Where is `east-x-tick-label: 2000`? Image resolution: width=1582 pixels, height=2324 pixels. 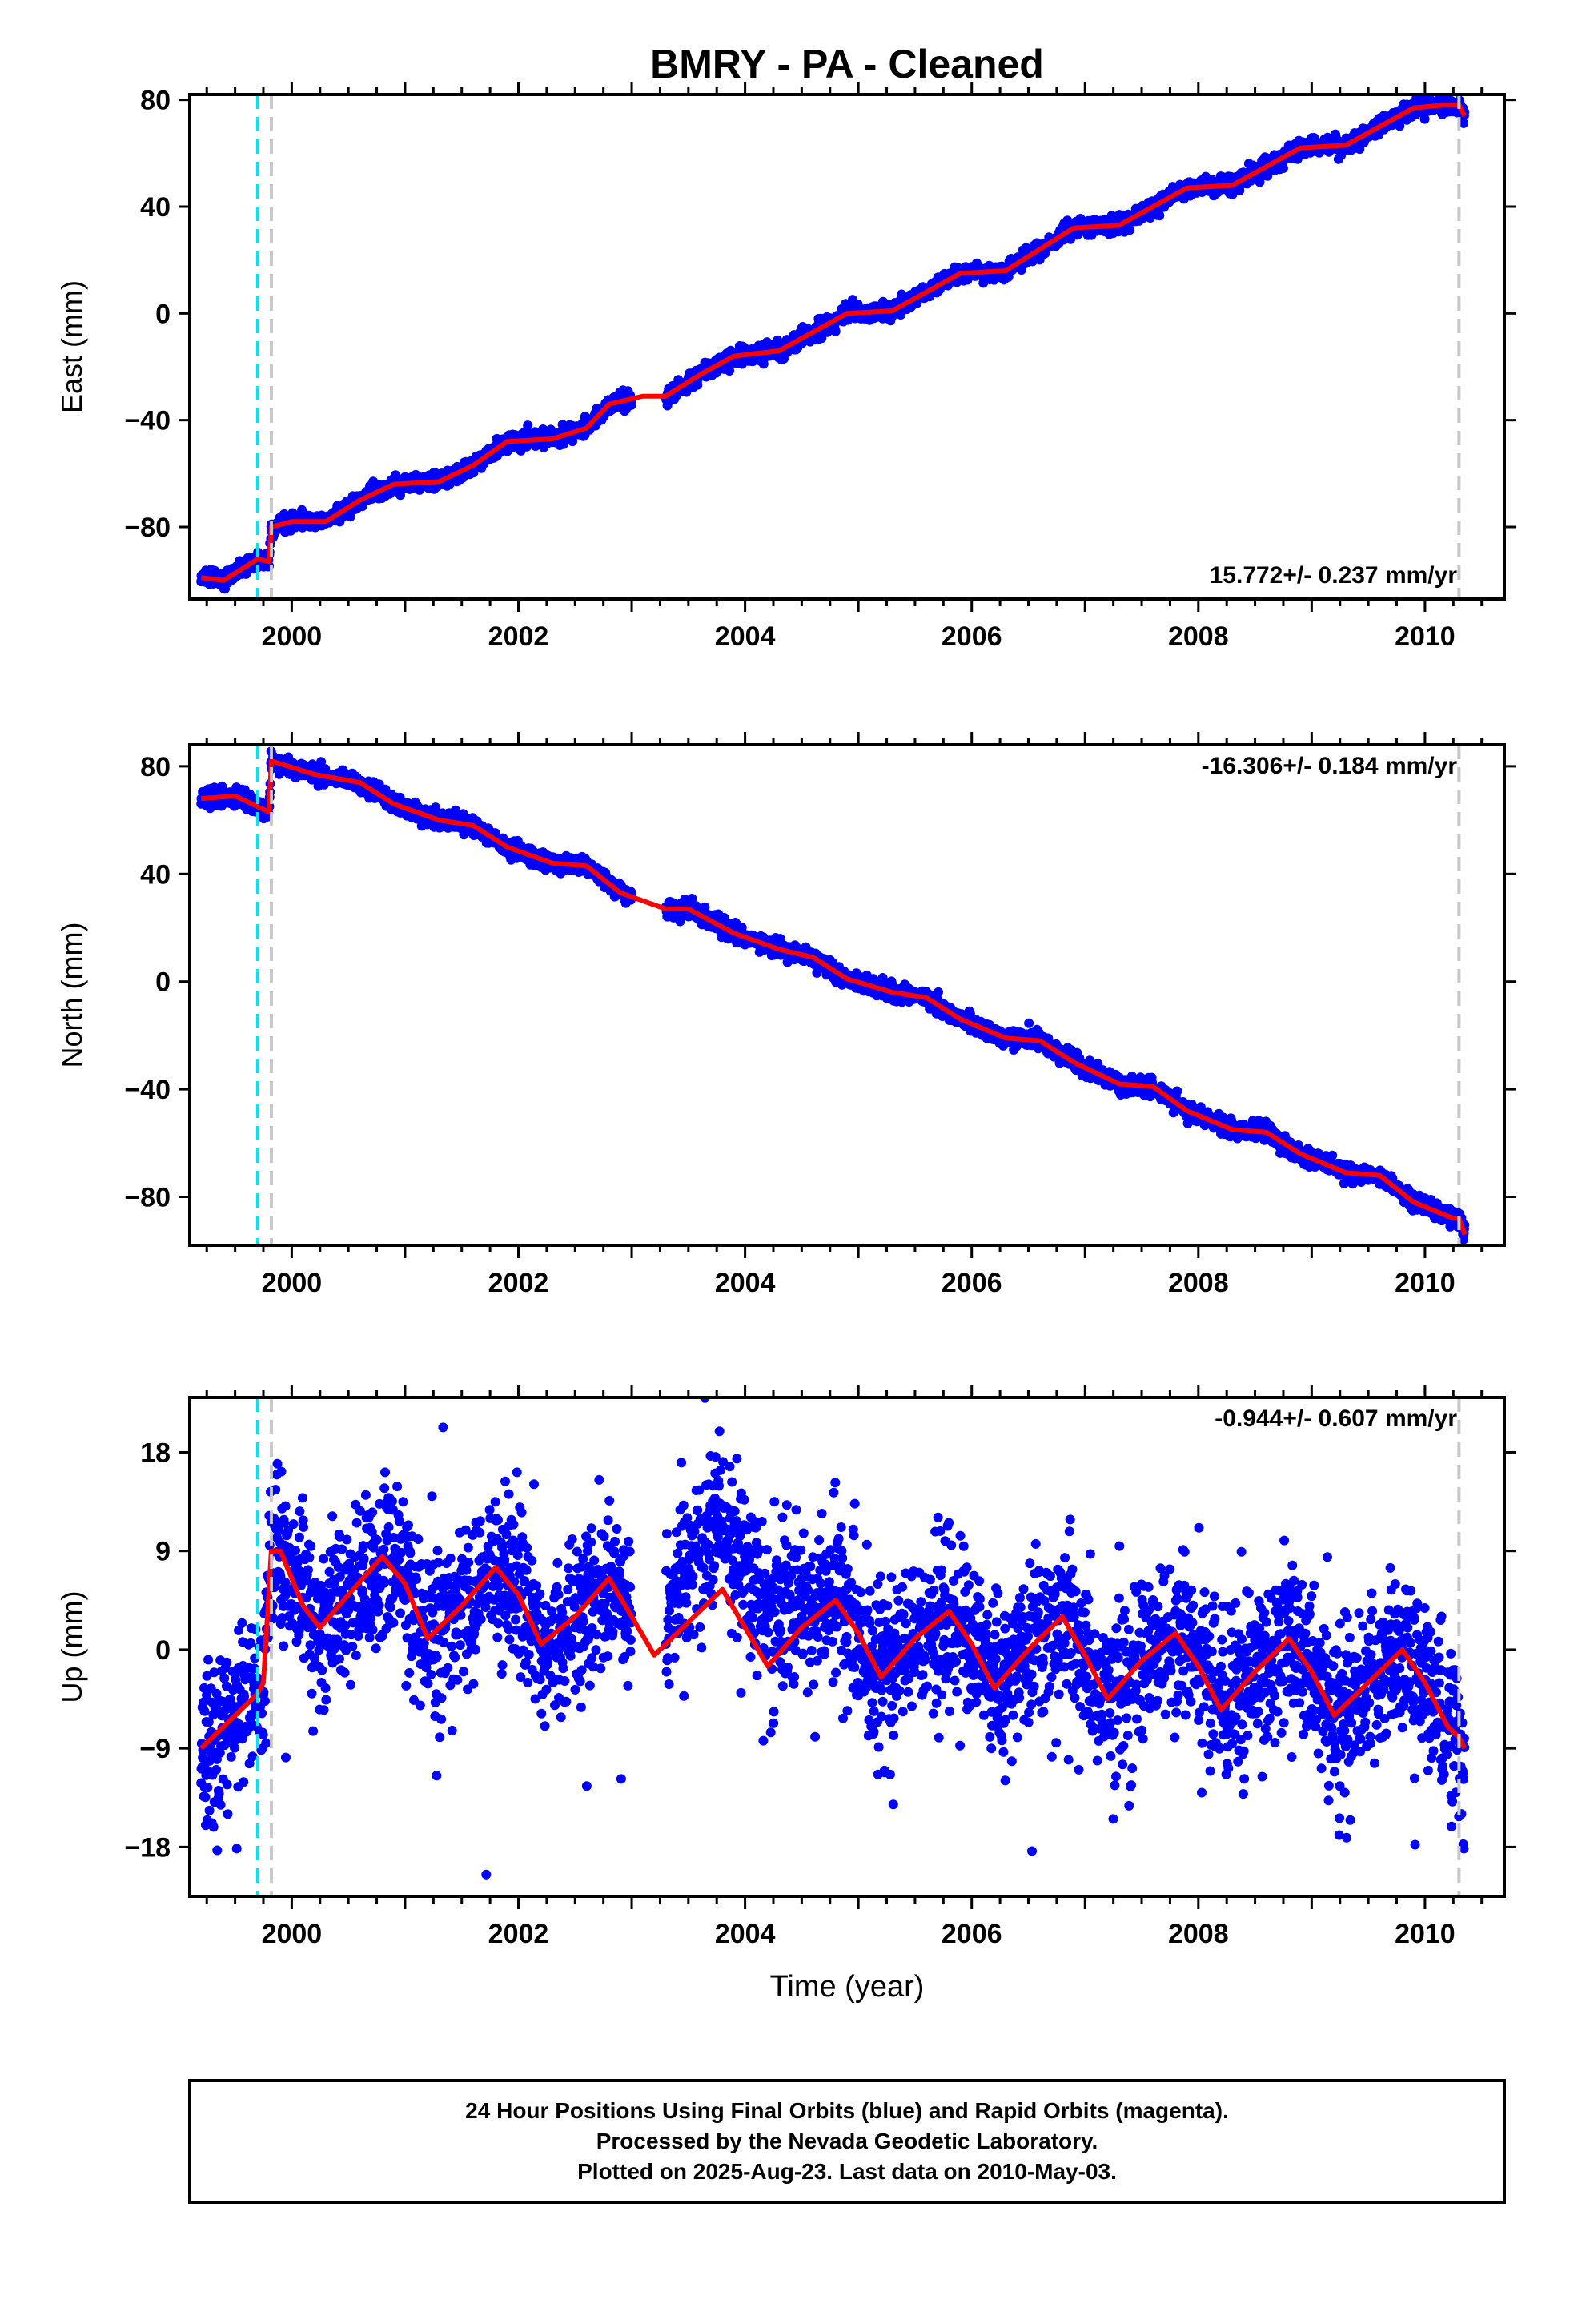 east-x-tick-label: 2000 is located at coordinates (292, 636).